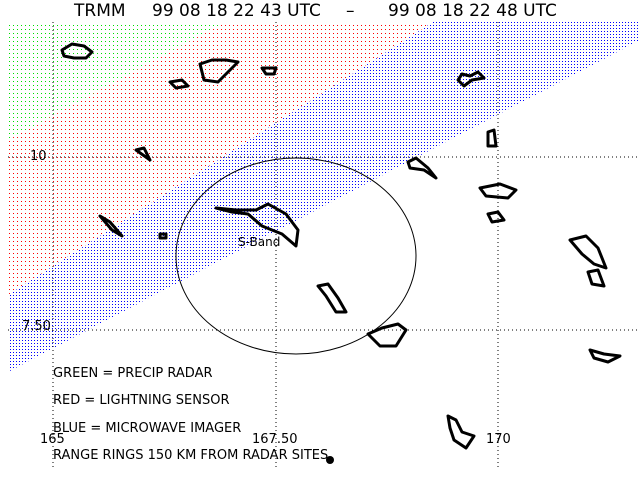 The height and width of the screenshot is (480, 640). Describe the element at coordinates (141, 400) in the screenshot. I see `legend-red: RED = LIGHTNING SENSOR` at that location.